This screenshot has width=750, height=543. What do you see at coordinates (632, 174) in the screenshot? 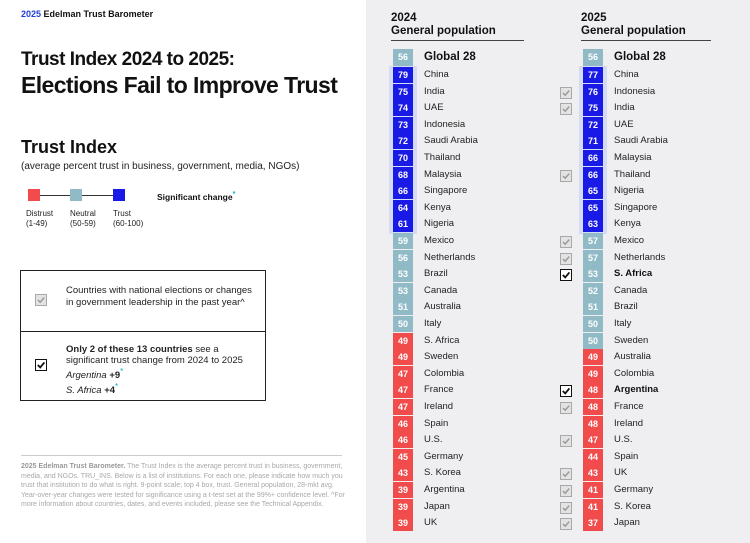
I see `country-label: Thailand` at bounding box center [632, 174].